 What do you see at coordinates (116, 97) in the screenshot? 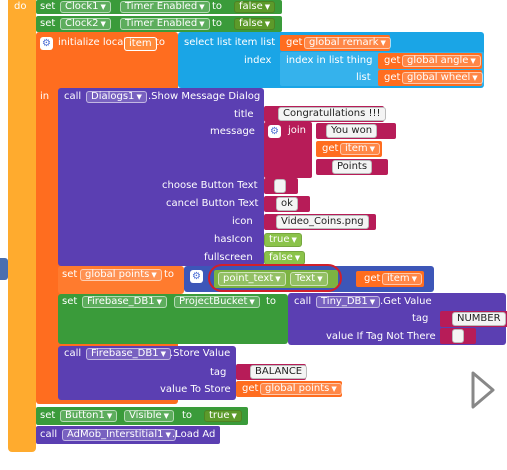
I see `dialogs1-dropdown: Dialogs1 ▼` at bounding box center [116, 97].